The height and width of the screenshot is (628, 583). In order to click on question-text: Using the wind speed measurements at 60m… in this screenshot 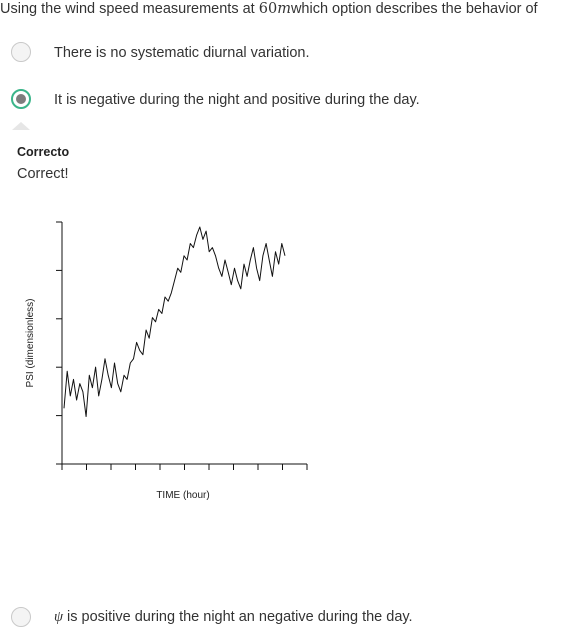, I will do `click(269, 9)`.